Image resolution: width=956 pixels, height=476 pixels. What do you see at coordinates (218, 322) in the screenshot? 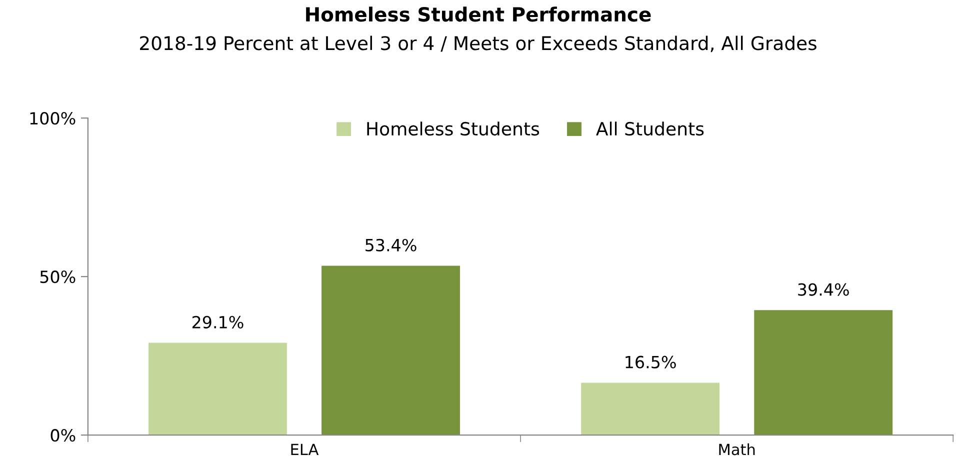
I see `data-label: 29.1%` at bounding box center [218, 322].